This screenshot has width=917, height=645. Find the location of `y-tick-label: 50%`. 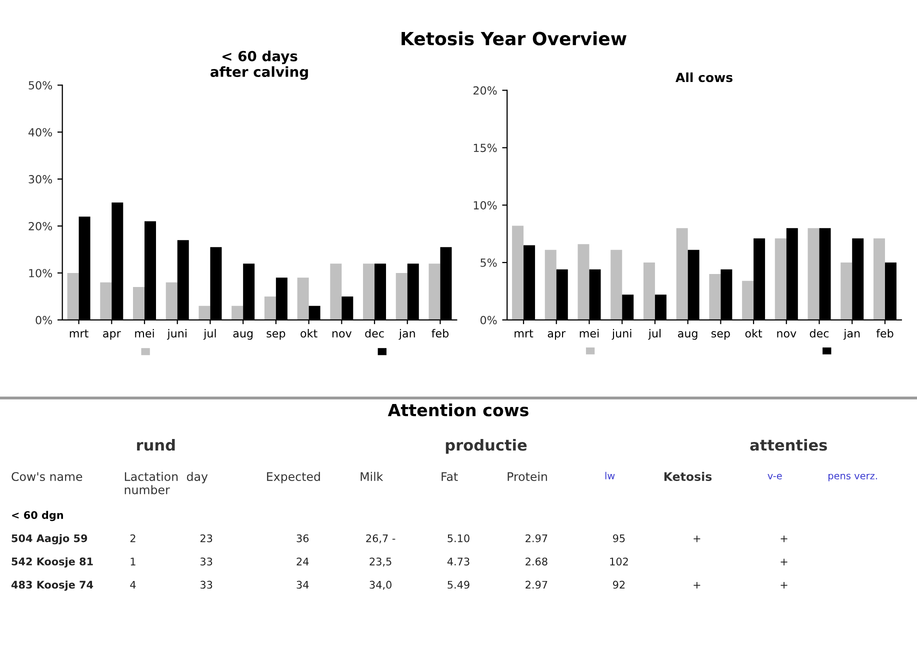

y-tick-label: 50% is located at coordinates (40, 85).